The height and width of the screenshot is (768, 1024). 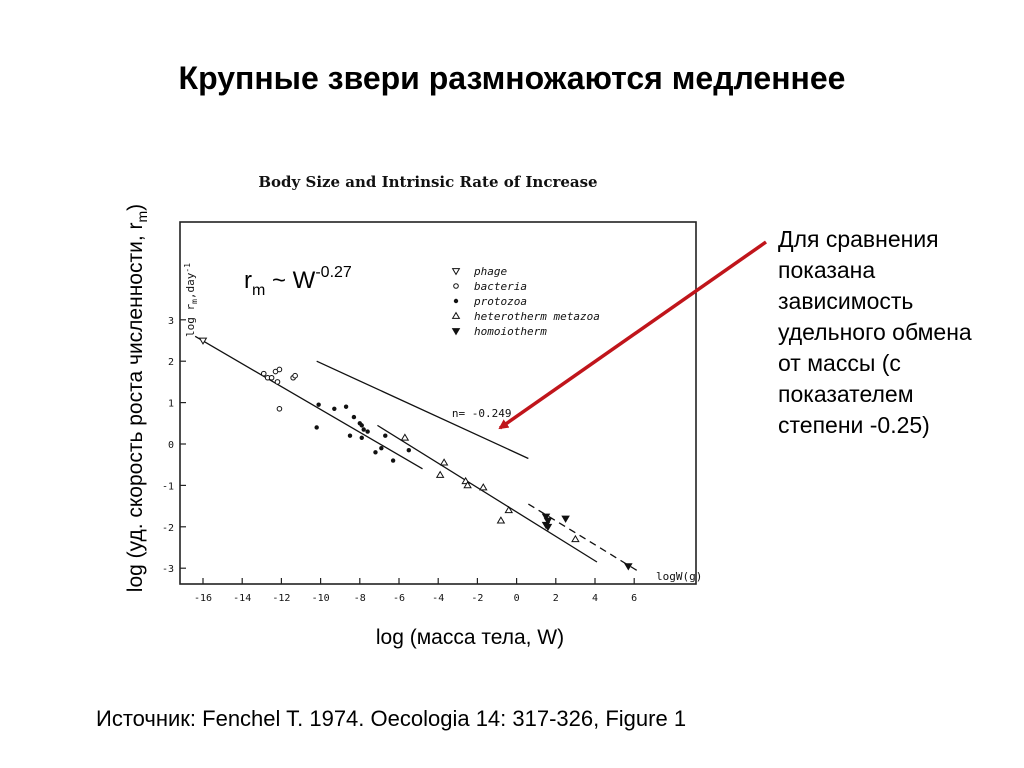 What do you see at coordinates (258, 290) in the screenshot?
I see `formula-sub: m` at bounding box center [258, 290].